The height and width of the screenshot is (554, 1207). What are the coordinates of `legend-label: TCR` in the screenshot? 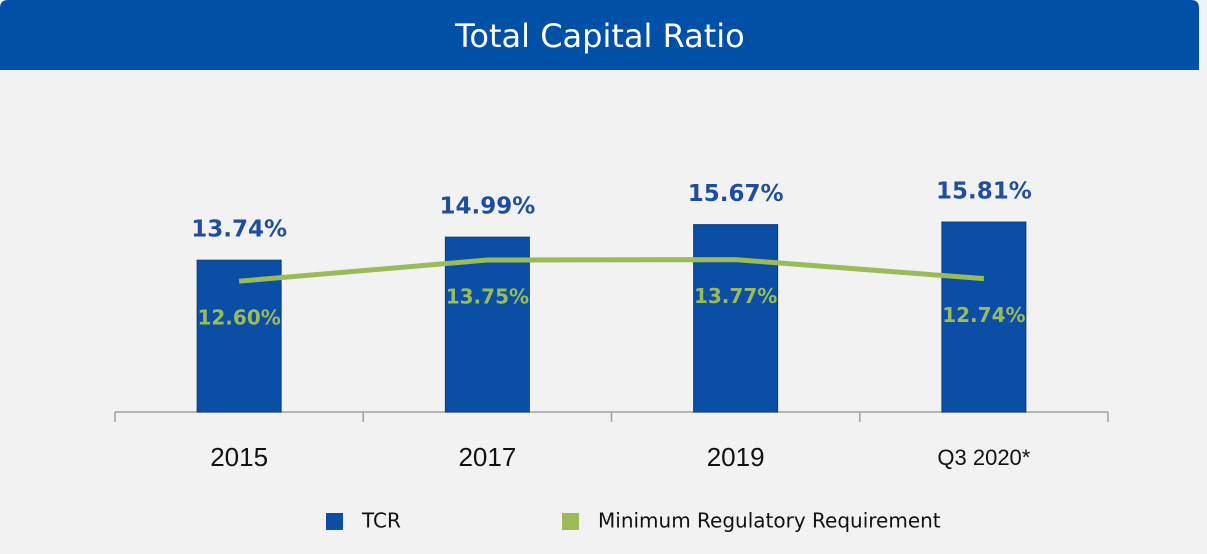 It's located at (381, 521).